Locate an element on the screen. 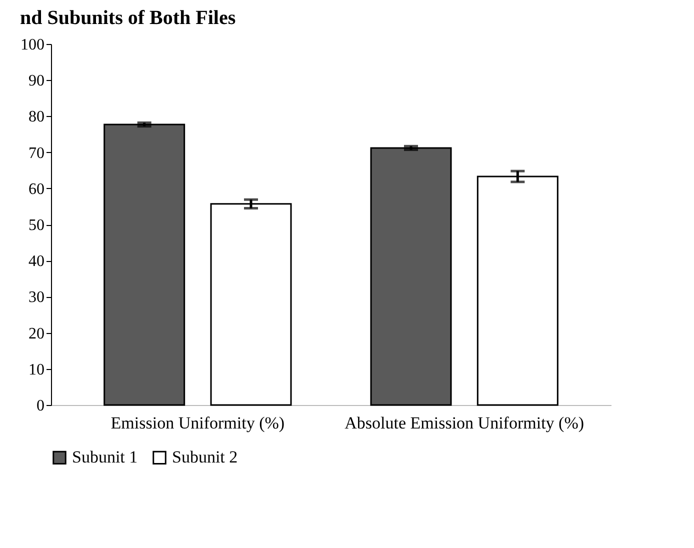 The width and height of the screenshot is (694, 548). legend-label: Subunit 2 is located at coordinates (205, 457).